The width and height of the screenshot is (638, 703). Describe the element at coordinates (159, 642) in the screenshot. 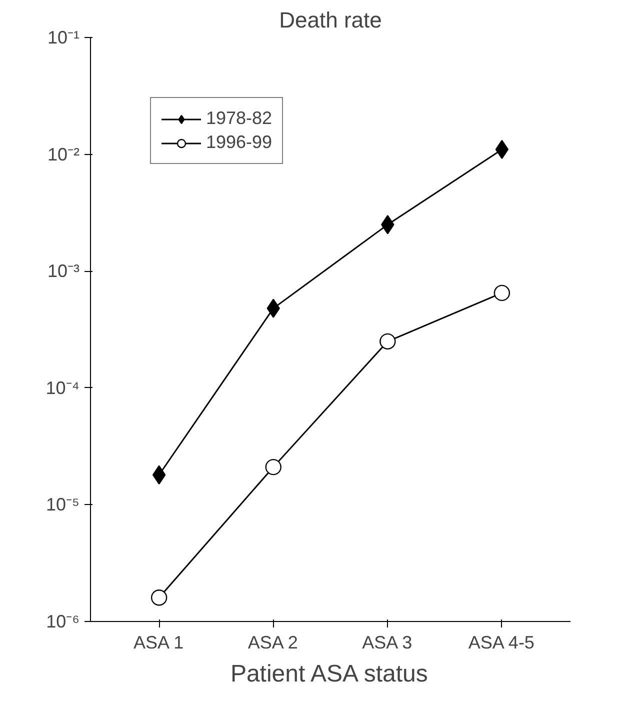

I see `x-tick-label: ASA 1` at that location.